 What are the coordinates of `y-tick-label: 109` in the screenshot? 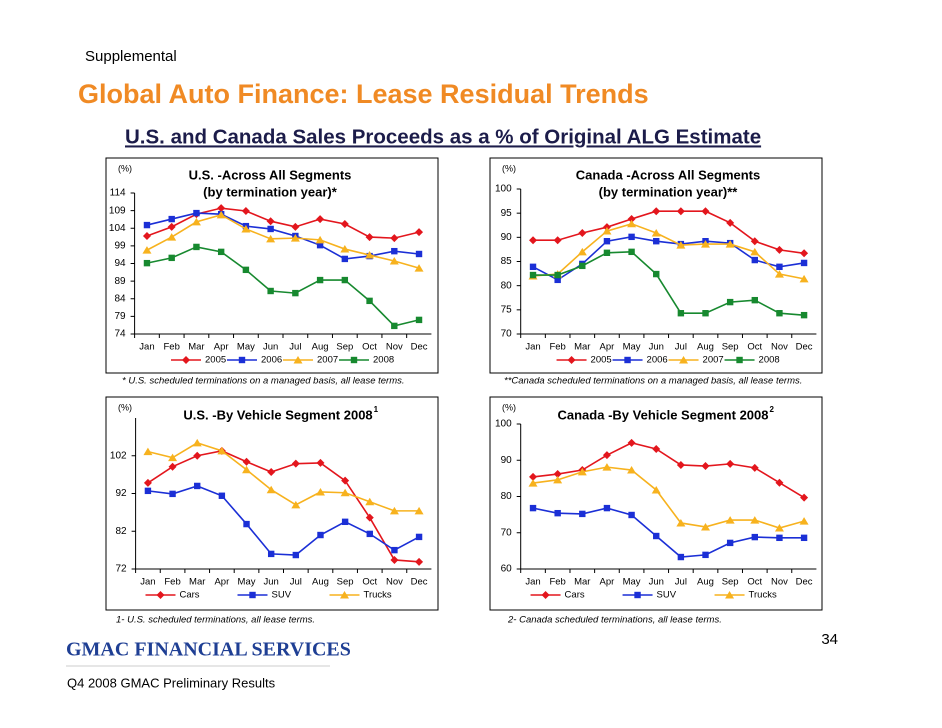 It's located at (117, 210).